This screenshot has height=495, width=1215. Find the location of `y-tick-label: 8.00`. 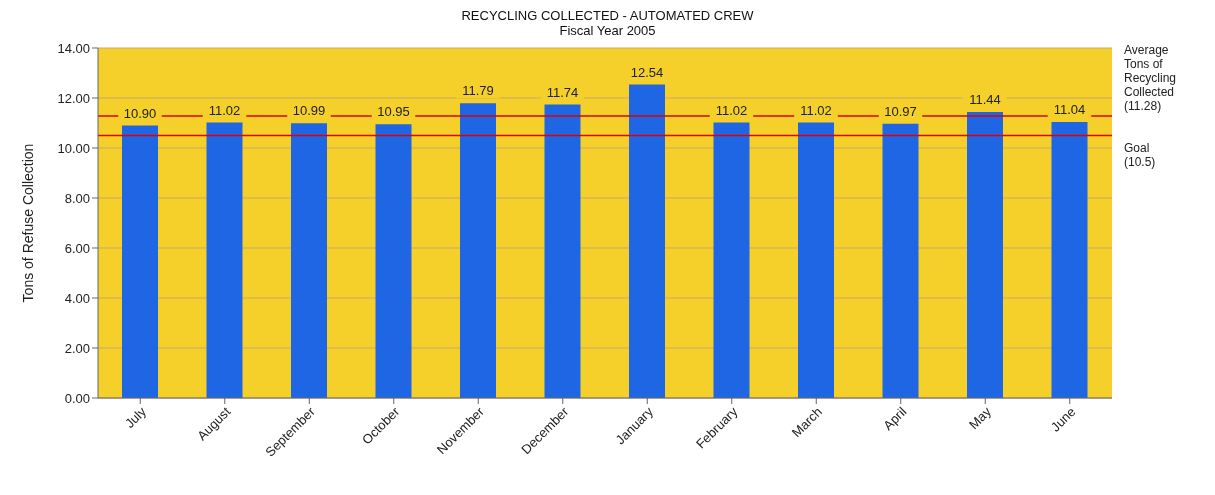

y-tick-label: 8.00 is located at coordinates (77, 198).